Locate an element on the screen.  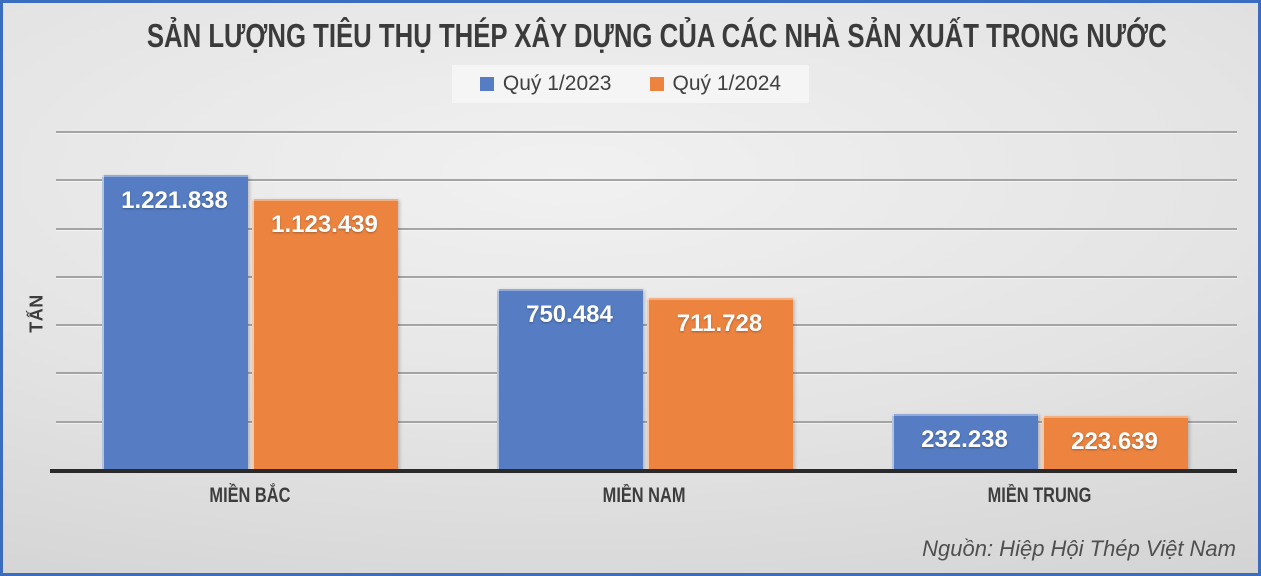
category-label-2: MIỀN NAM is located at coordinates (644, 496).